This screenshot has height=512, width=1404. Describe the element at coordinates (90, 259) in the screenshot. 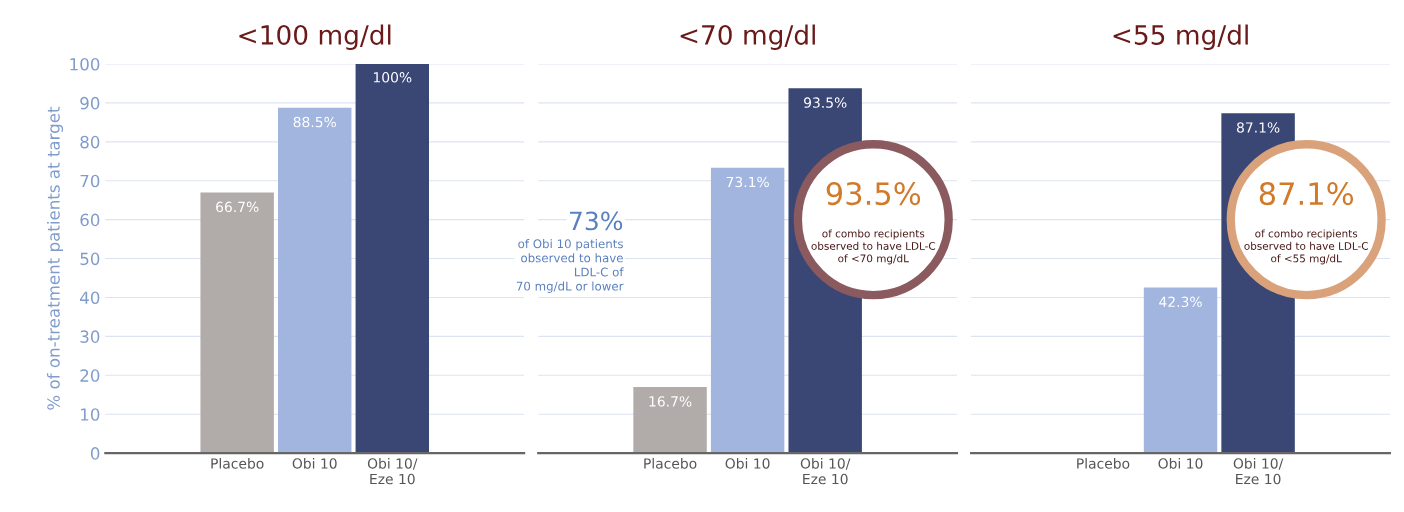

I see `y-tick-label: 50` at that location.